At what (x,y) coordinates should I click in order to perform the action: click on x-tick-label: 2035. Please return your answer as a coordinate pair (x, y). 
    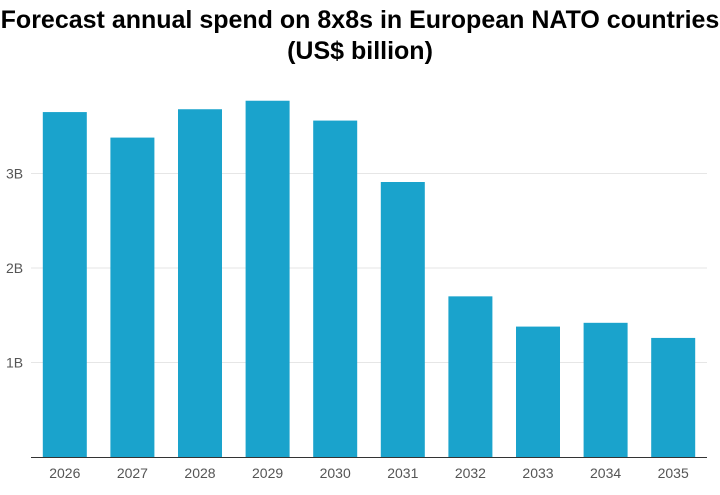
    Looking at the image, I should click on (673, 473).